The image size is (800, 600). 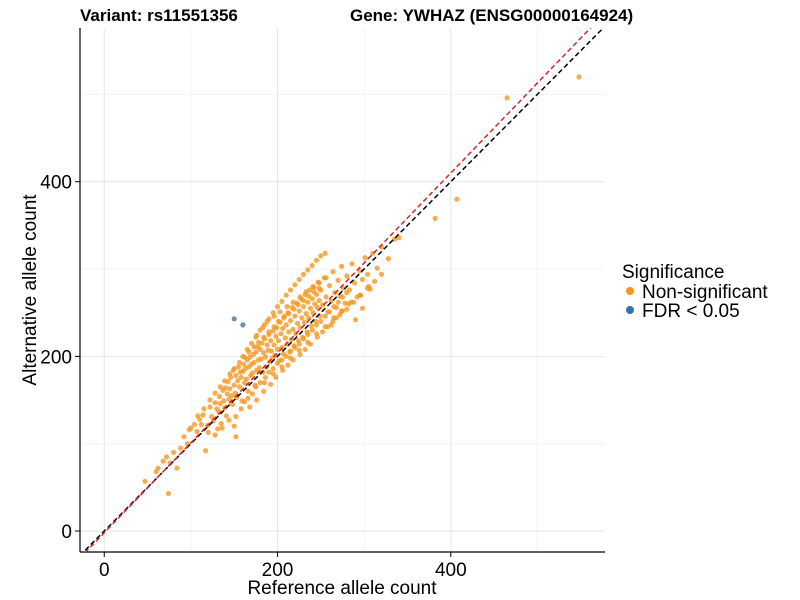 I want to click on y-tick-label: 200, so click(x=56, y=357).